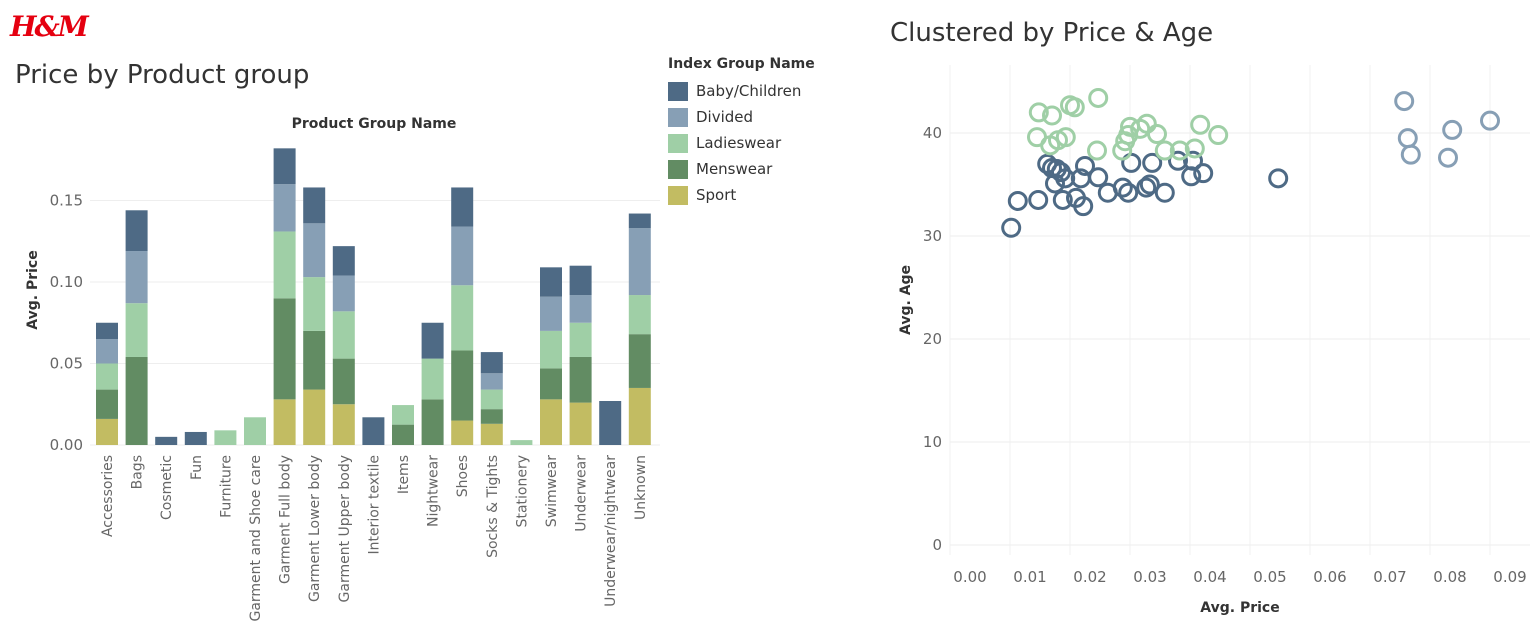 Image resolution: width=1536 pixels, height=638 pixels. I want to click on x-tick-label: Furniture, so click(226, 486).